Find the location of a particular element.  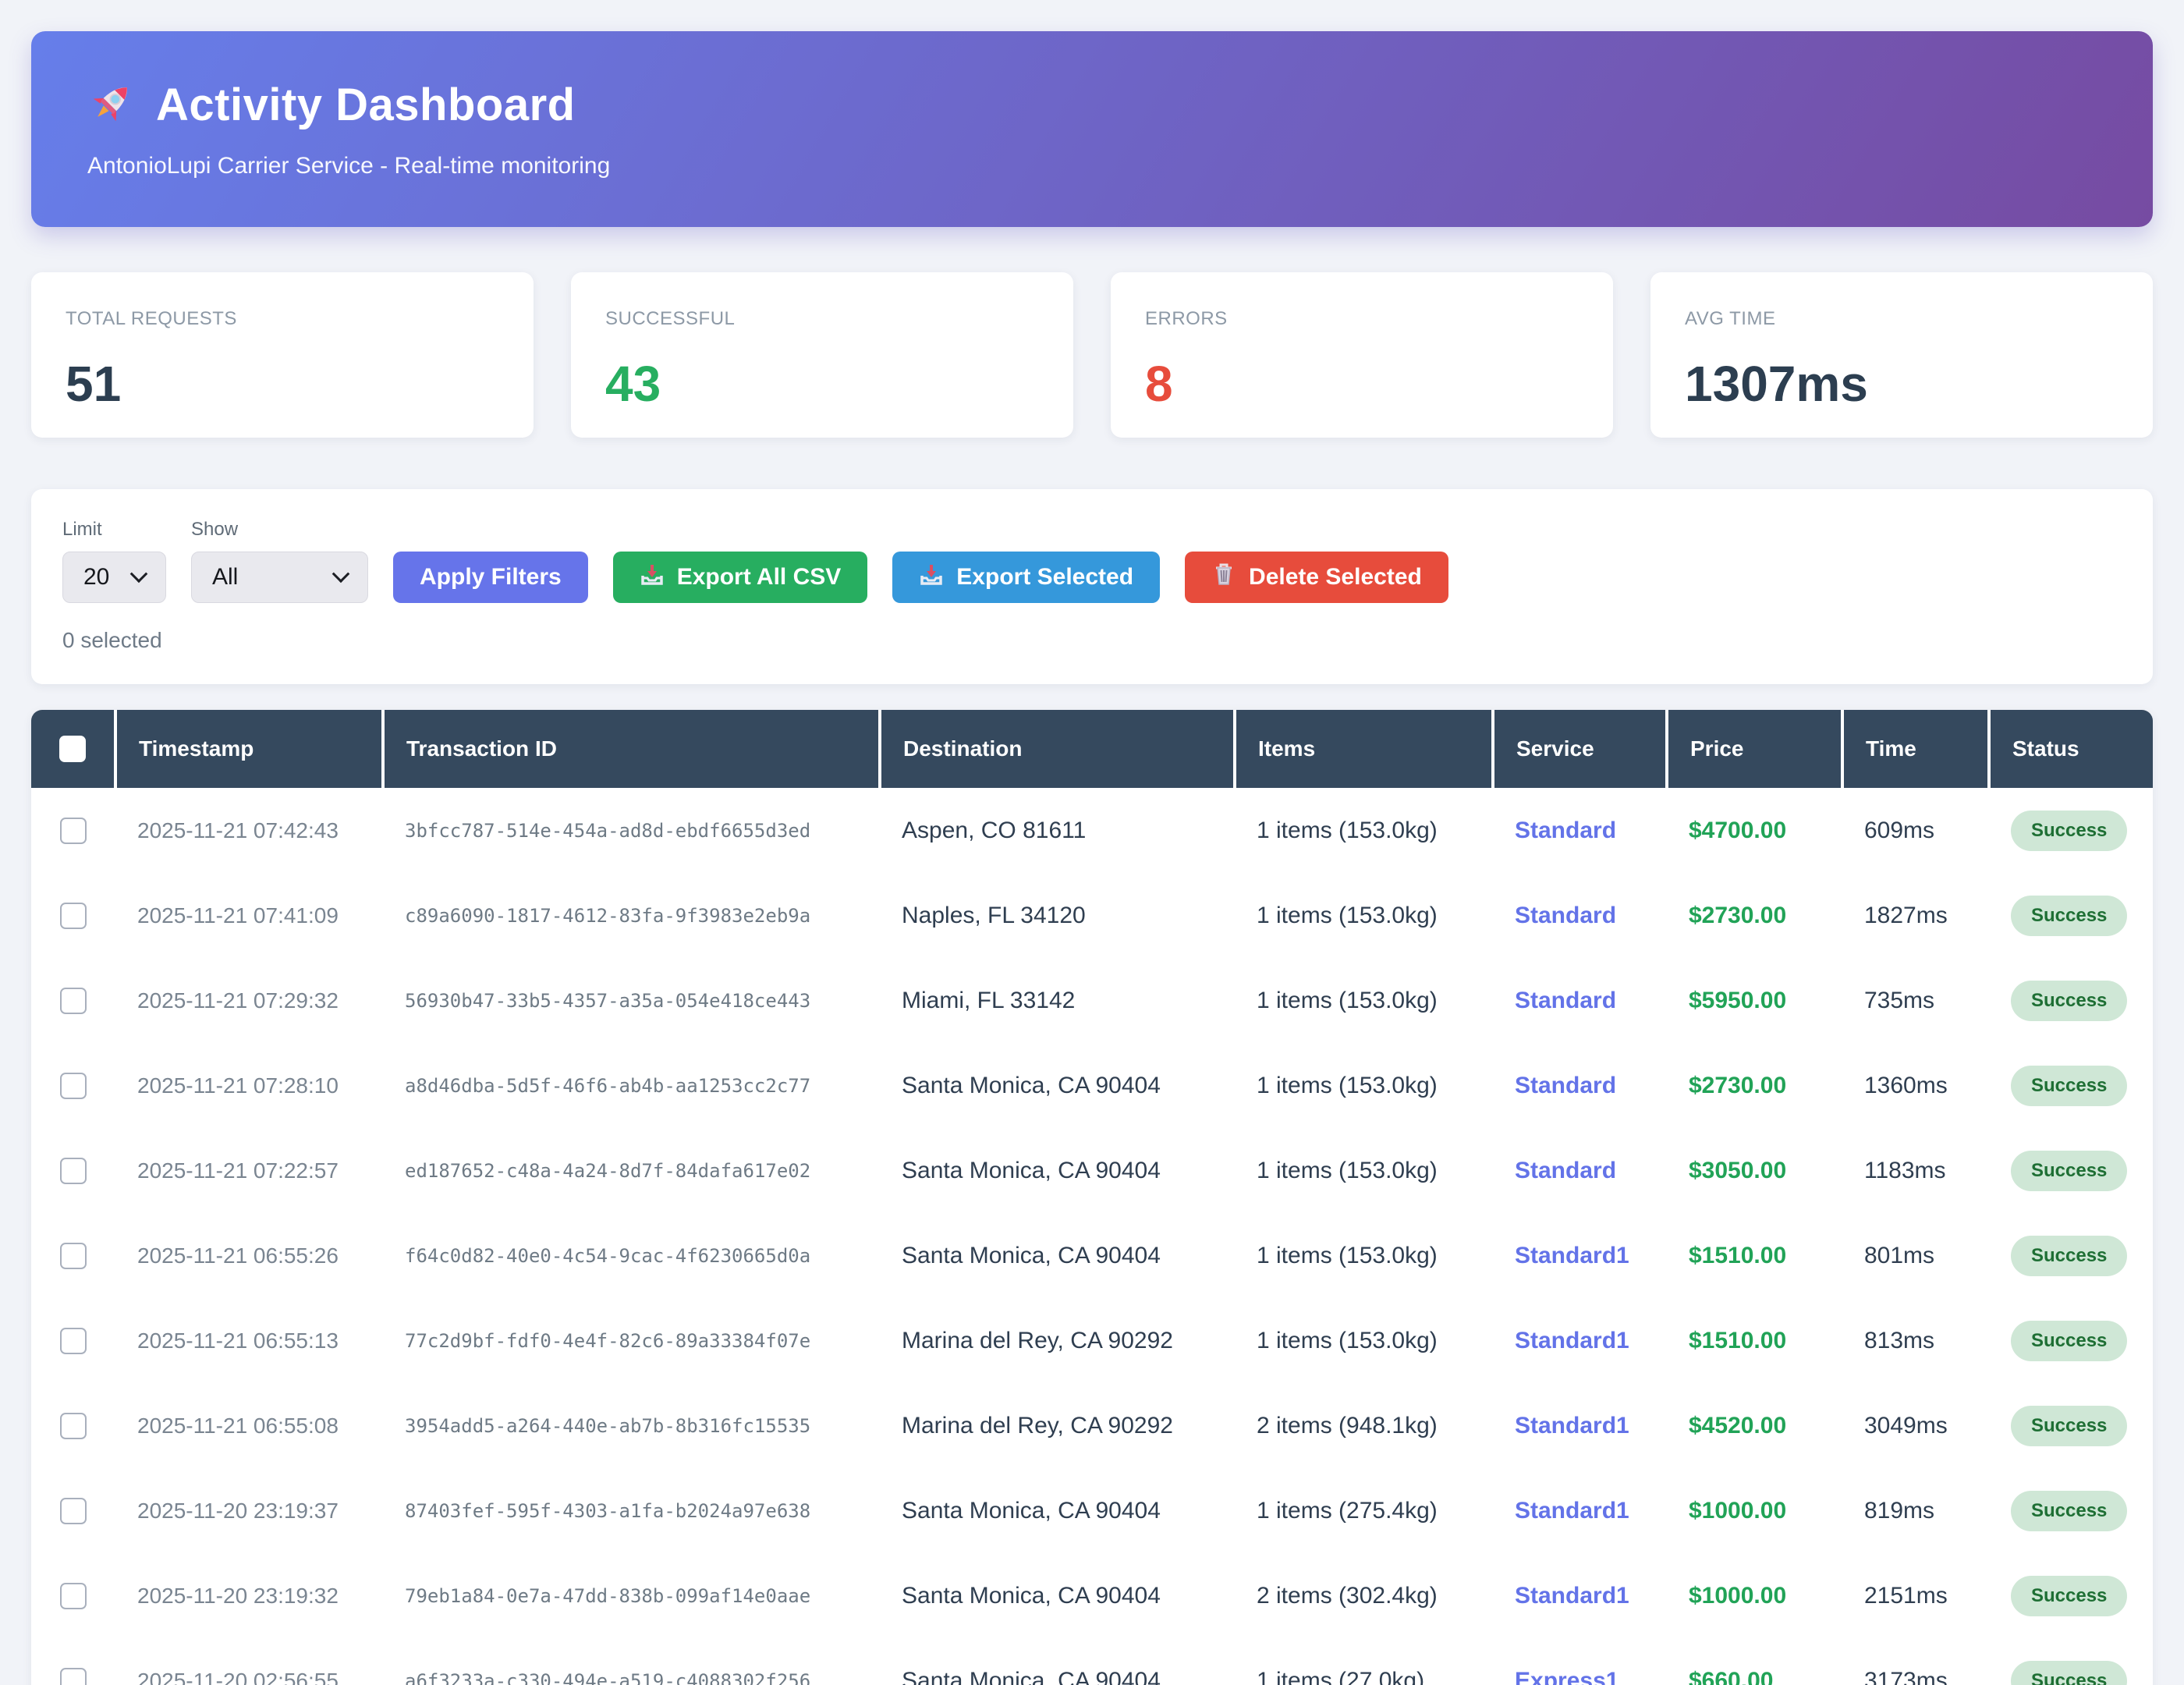

cell-time: 801ms is located at coordinates (1900, 1255).